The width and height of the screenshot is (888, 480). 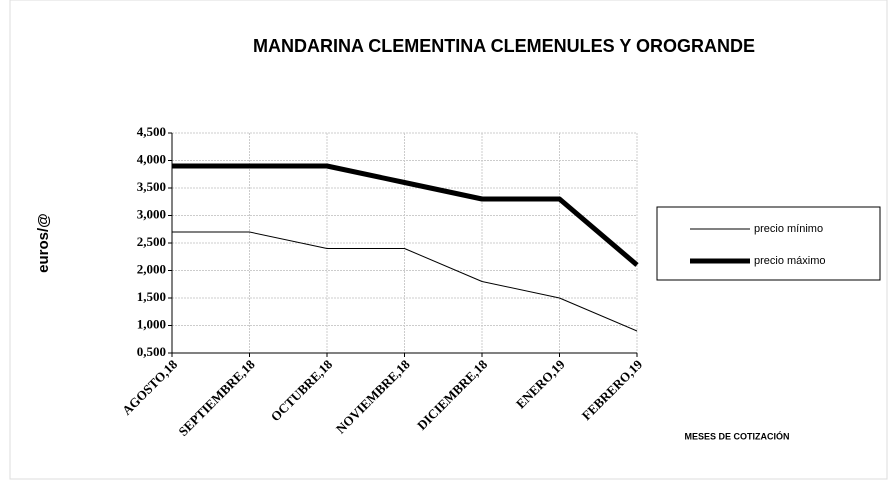 I want to click on x-axis-label: MESES DE COTIZACIÓN, so click(x=736, y=435).